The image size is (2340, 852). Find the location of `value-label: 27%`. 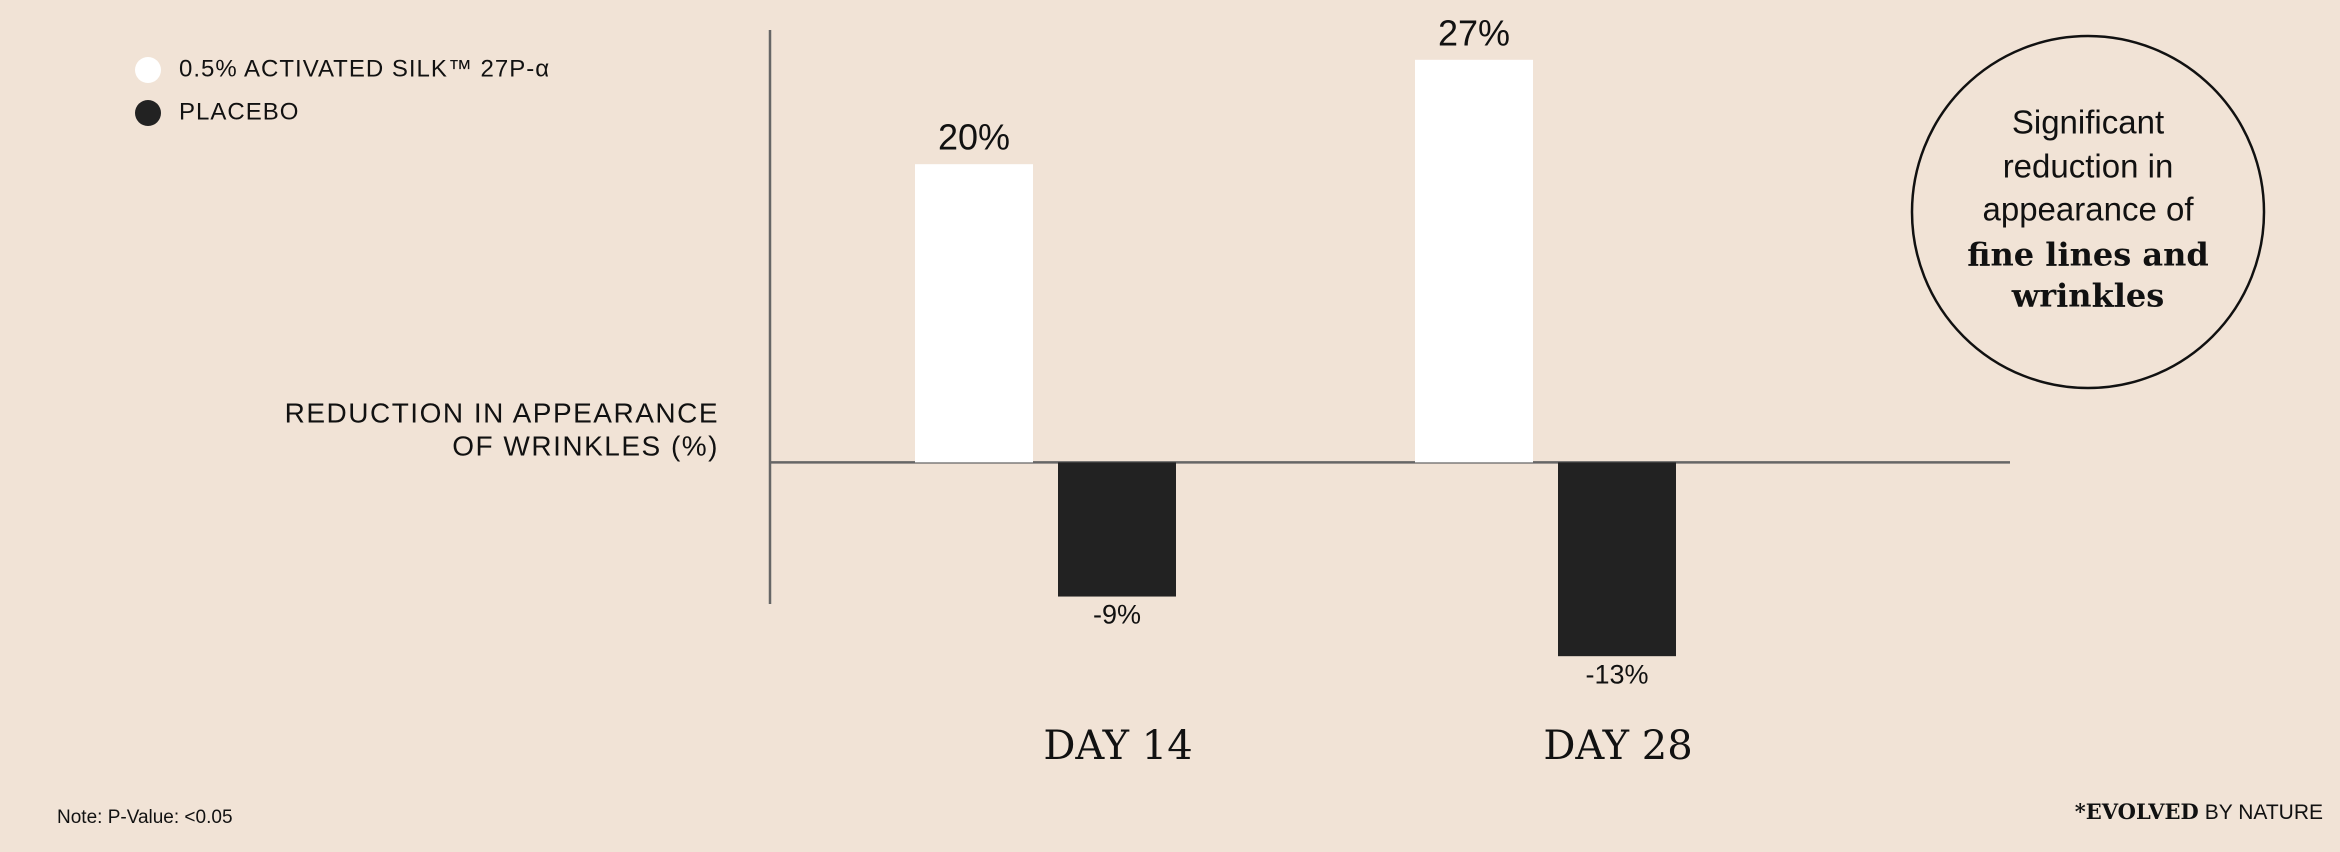

value-label: 27% is located at coordinates (1474, 32).